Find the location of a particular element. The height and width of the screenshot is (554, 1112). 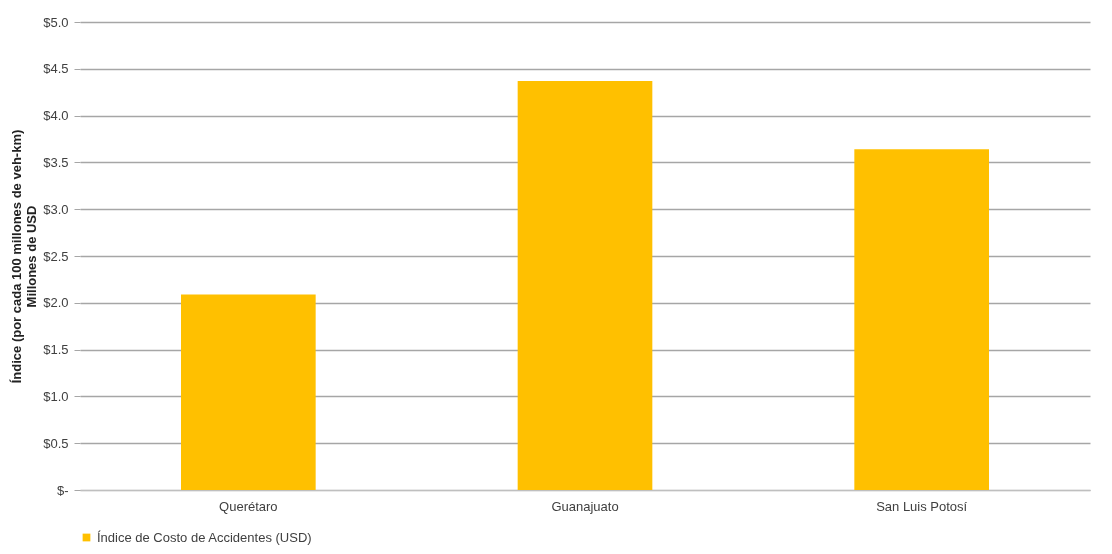

x-tick-label: San Luis Potosí is located at coordinates (922, 506).